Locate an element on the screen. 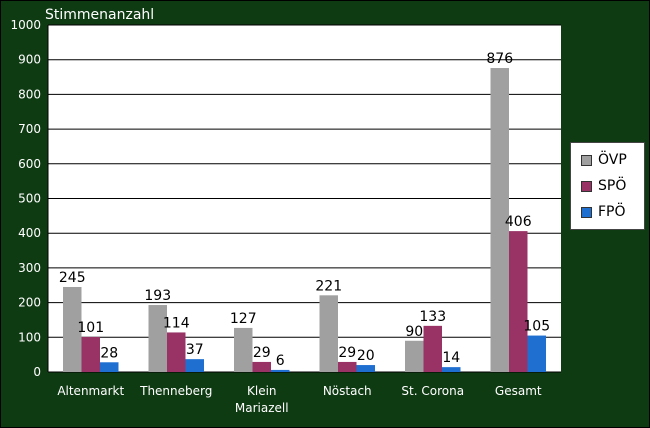 The height and width of the screenshot is (428, 650). data-label: 37 is located at coordinates (195, 350).